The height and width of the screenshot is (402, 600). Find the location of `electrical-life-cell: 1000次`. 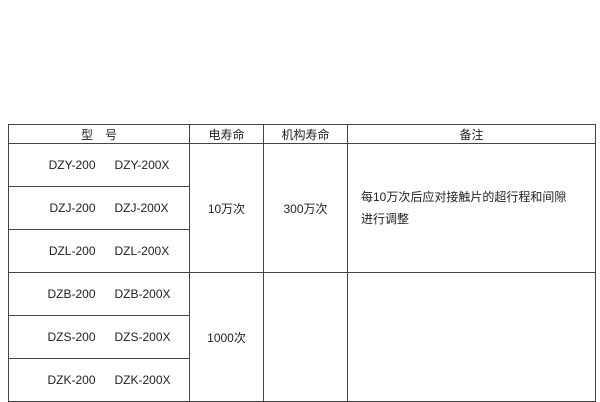

electrical-life-cell: 1000次 is located at coordinates (226, 337).